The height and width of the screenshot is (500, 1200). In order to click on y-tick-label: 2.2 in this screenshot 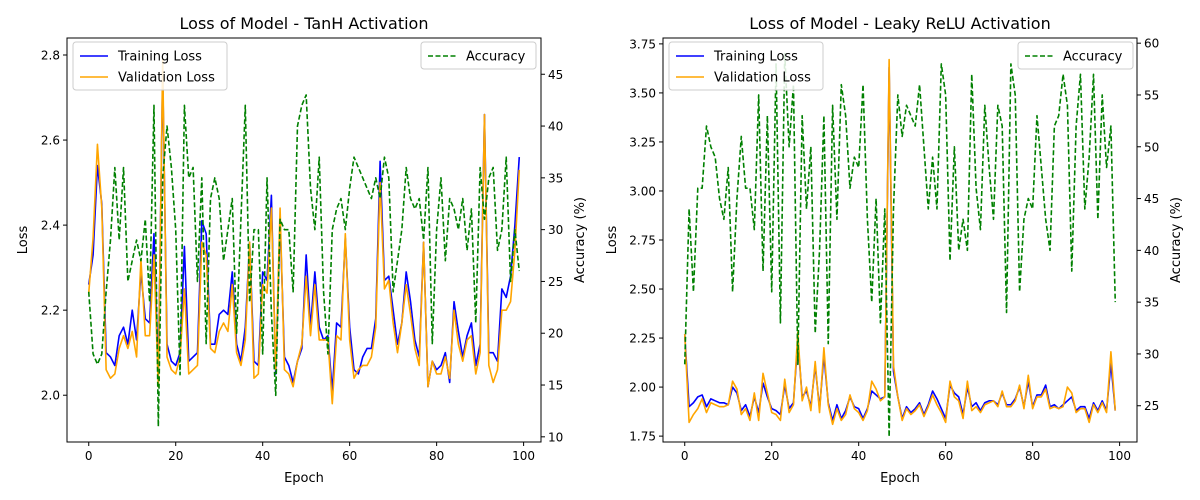, I will do `click(50, 311)`.